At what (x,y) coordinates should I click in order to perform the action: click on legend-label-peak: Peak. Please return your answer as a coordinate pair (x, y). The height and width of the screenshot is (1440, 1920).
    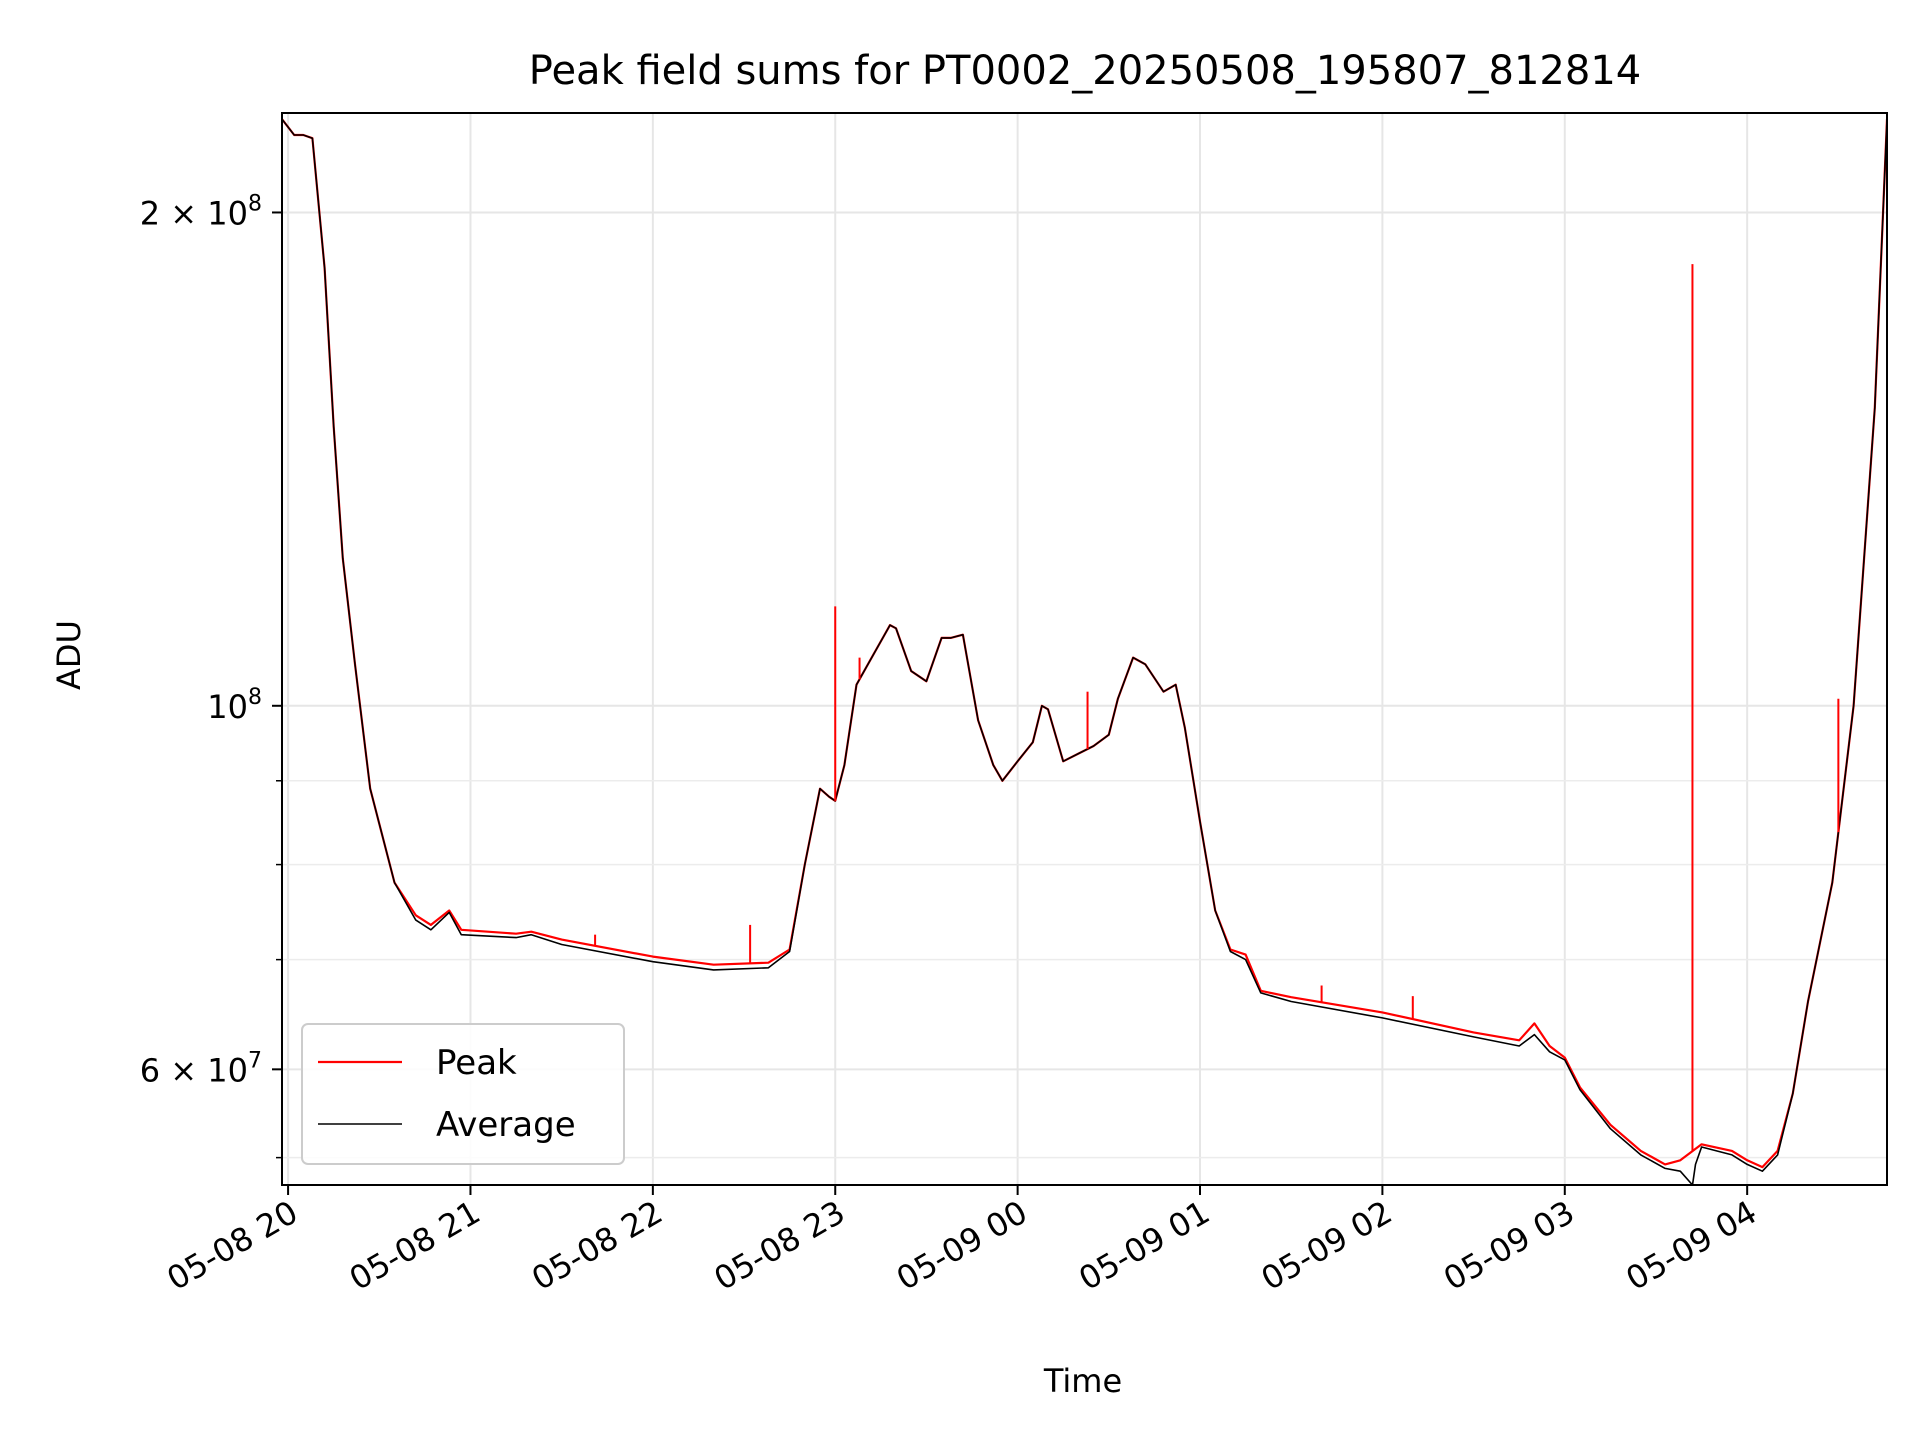
    Looking at the image, I should click on (476, 1063).